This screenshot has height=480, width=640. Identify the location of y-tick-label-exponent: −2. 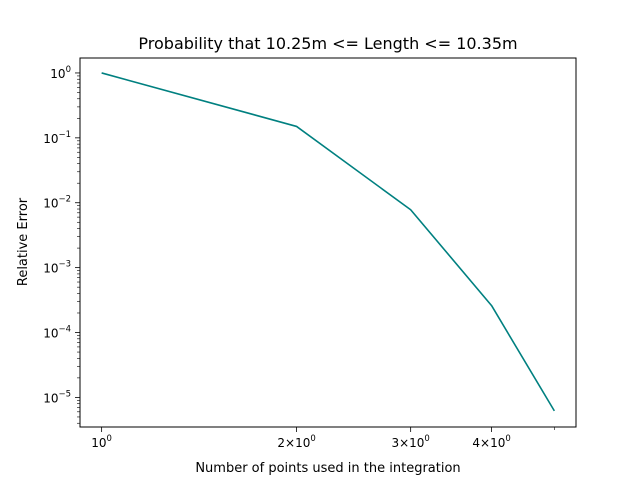
(64, 200).